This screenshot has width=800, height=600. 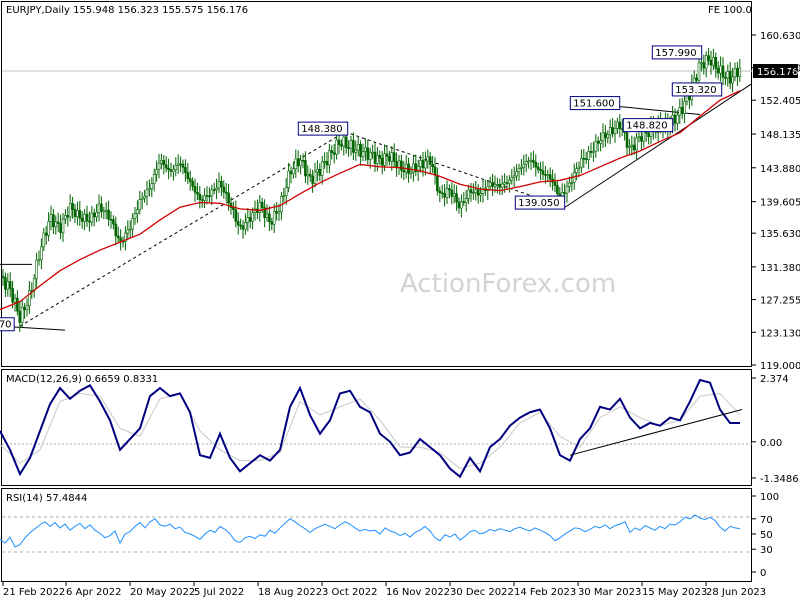 I want to click on price-tick-label: 152.405, so click(x=780, y=101).